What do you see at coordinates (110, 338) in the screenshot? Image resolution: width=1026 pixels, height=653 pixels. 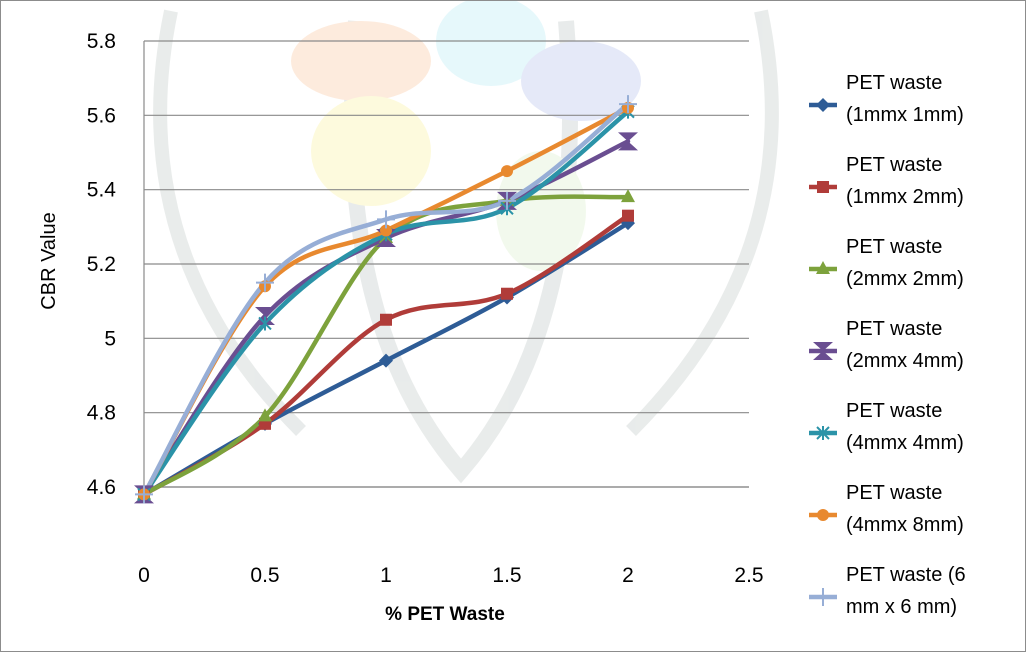 I see `y-tick-label: 5` at bounding box center [110, 338].